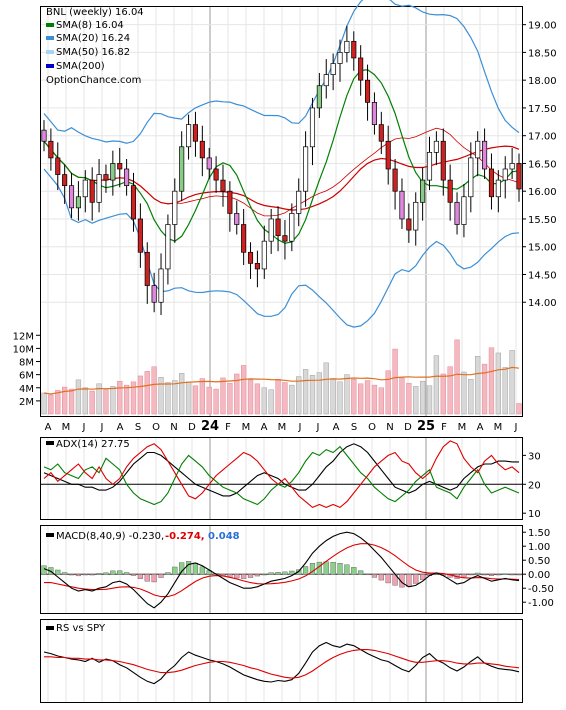  Describe the element at coordinates (50, 38) in the screenshot. I see `legend-sma20-swatch` at that location.